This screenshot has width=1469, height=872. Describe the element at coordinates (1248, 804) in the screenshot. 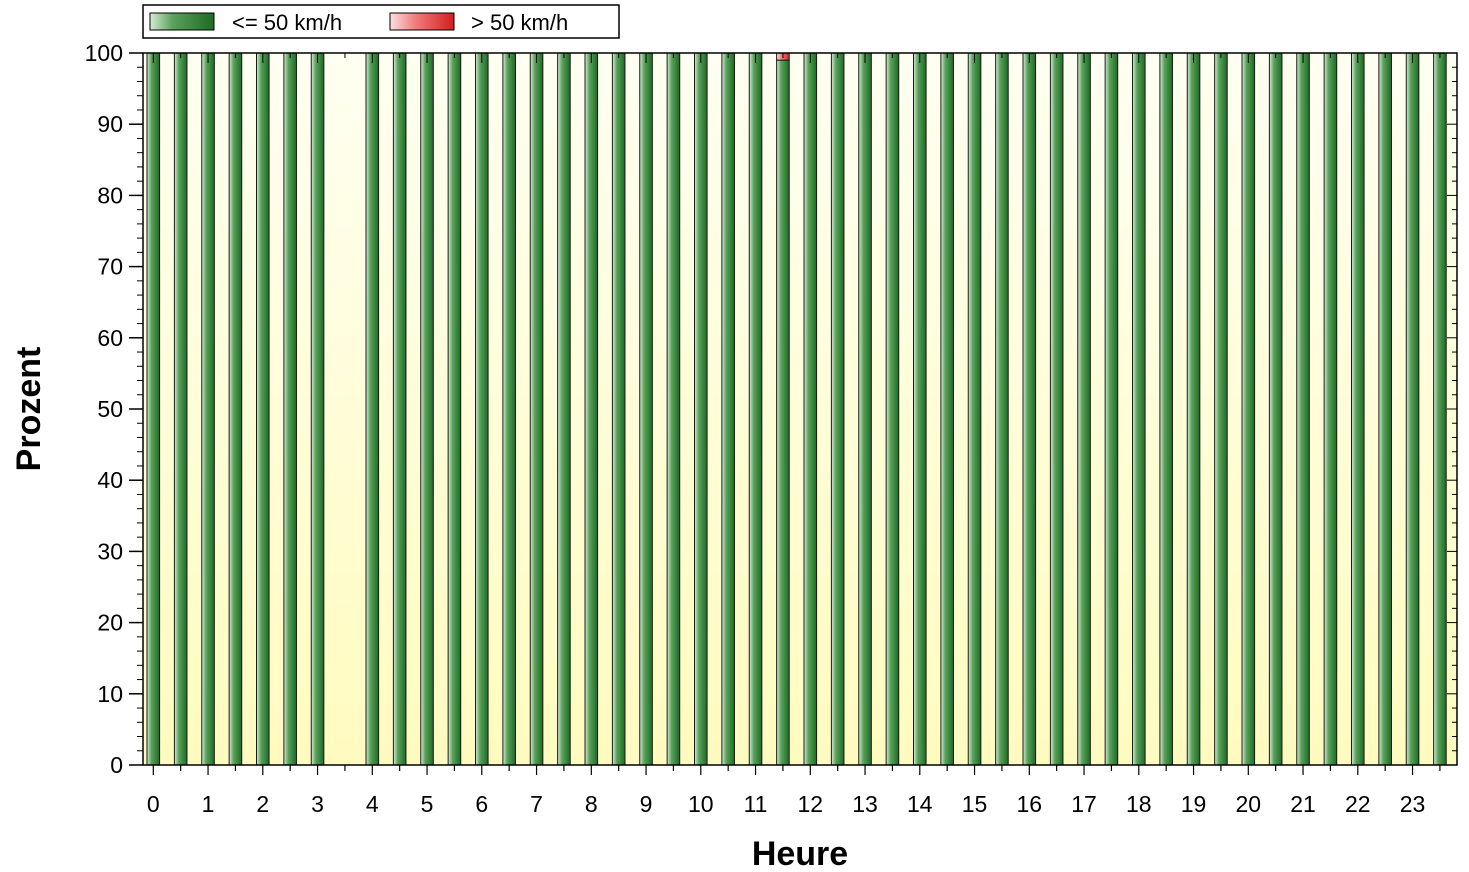

I see `x-tick-label: 20` at that location.